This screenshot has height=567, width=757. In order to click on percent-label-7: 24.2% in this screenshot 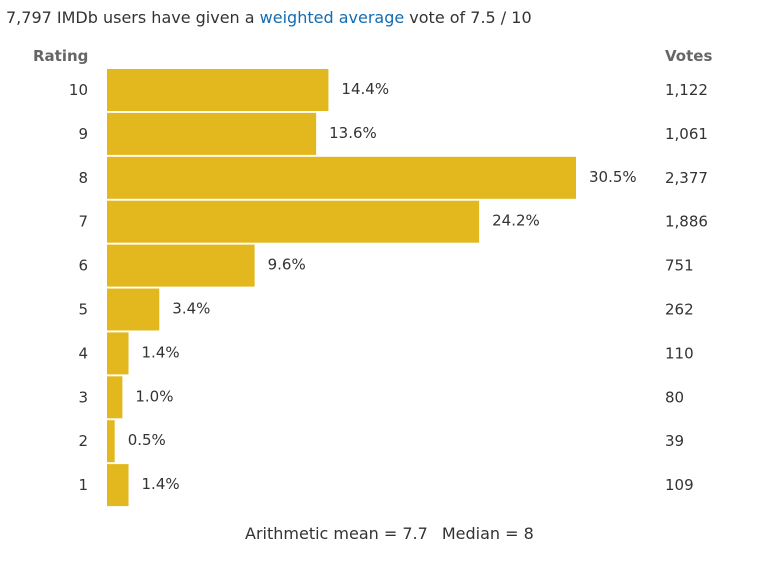, I will do `click(516, 221)`.